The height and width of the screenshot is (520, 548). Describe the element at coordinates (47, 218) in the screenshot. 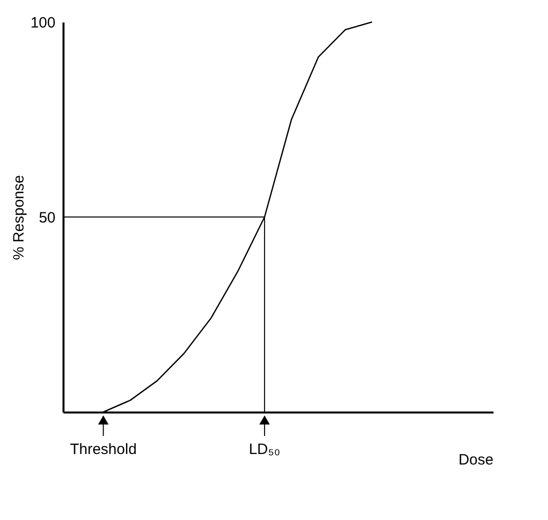

I see `y-tick-label: 50` at that location.